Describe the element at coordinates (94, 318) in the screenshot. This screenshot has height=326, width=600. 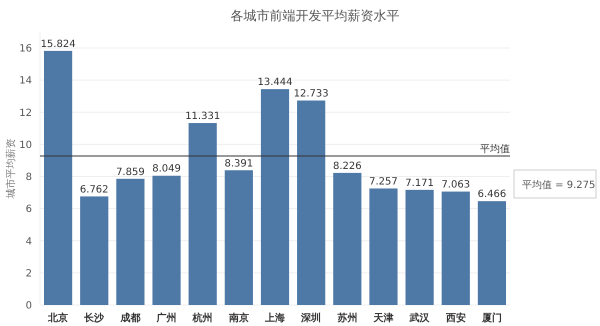
I see `x-tick-label: 长沙` at that location.